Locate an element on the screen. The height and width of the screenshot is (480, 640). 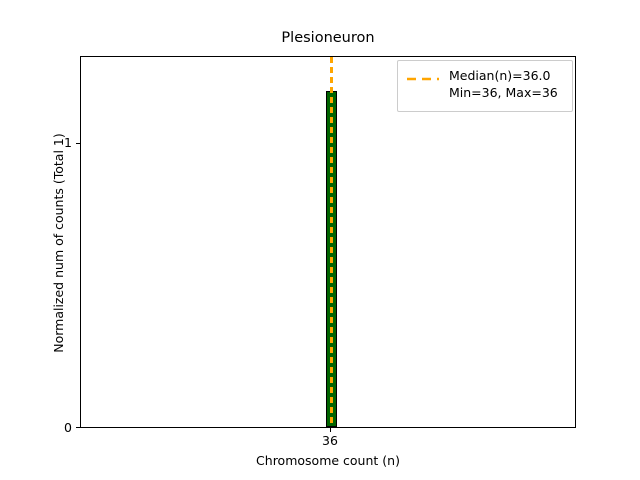
y-tick-label-1: 1 is located at coordinates (68, 142).